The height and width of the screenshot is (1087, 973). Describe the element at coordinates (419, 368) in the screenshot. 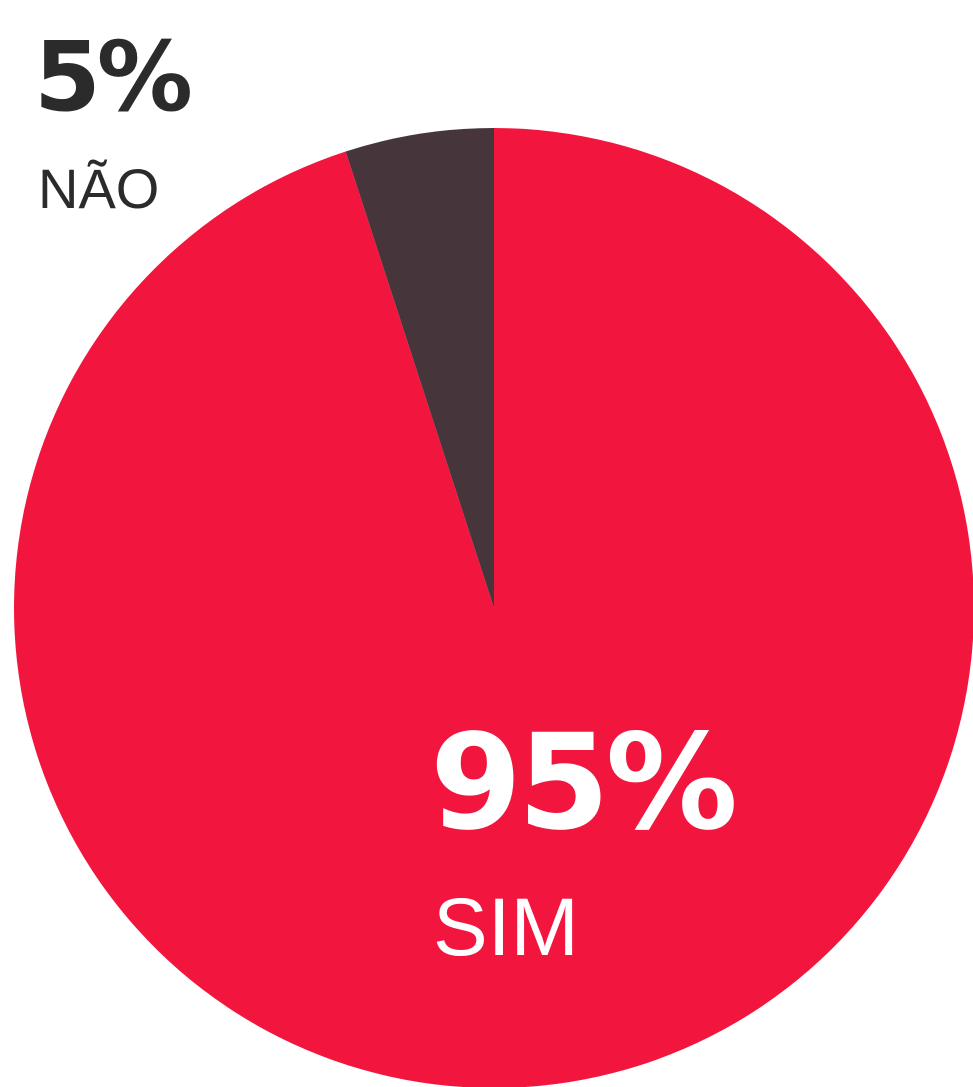

I see `pie-slice` at that location.